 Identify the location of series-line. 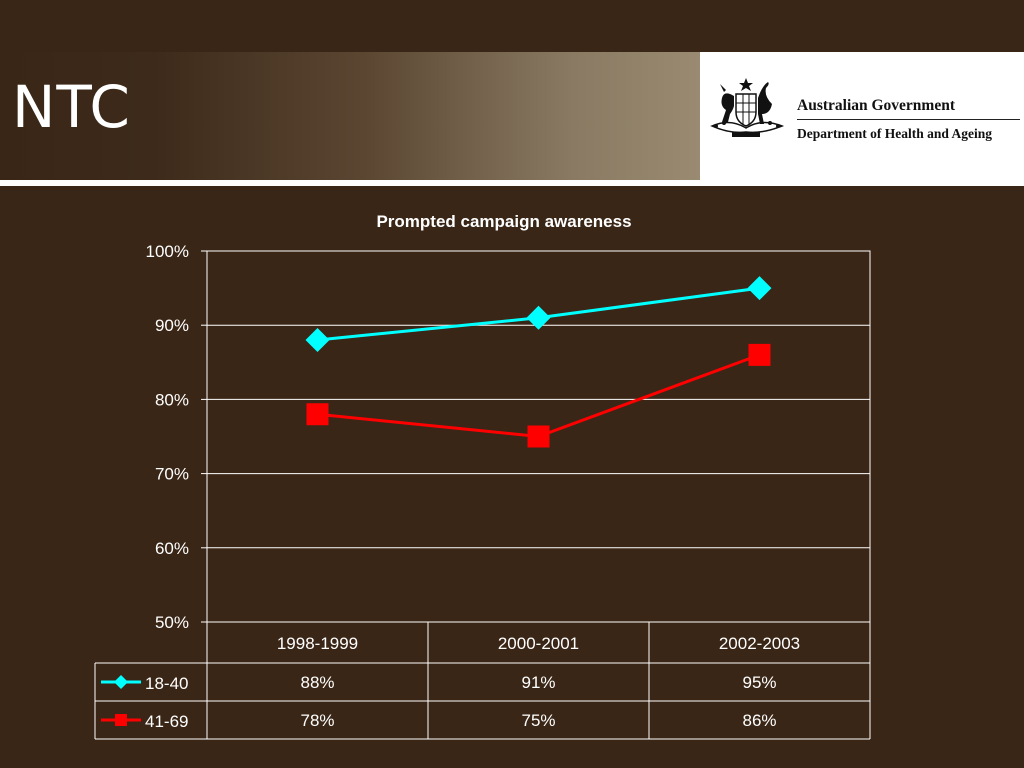
(539, 396).